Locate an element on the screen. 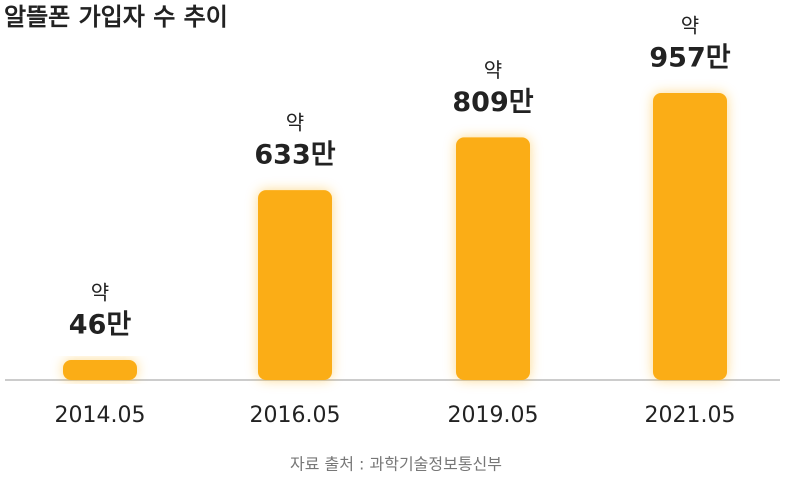 This screenshot has width=793, height=485. value-label: 809만 is located at coordinates (492, 102).